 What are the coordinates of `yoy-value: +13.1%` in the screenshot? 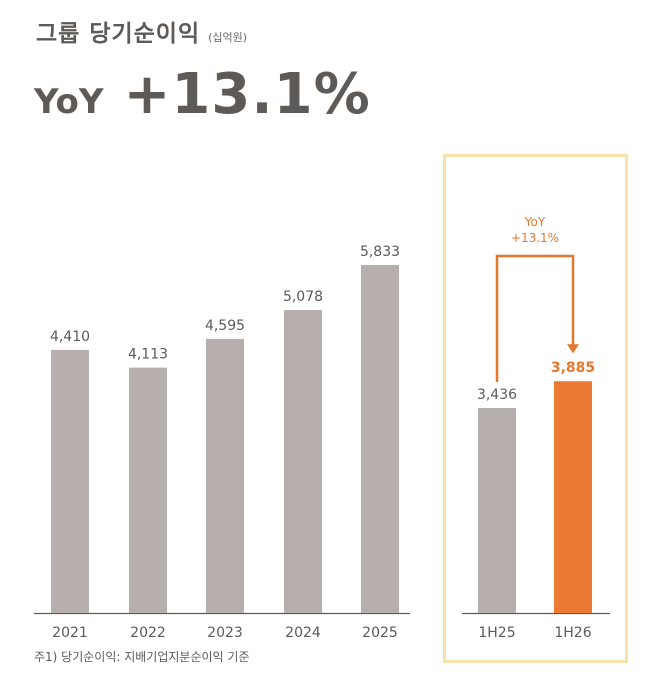 It's located at (247, 94).